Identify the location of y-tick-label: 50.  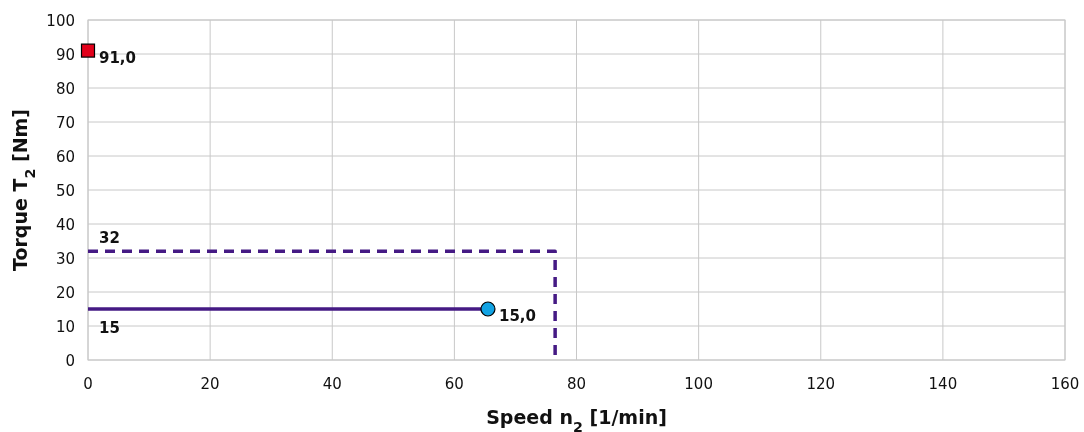
(65, 190).